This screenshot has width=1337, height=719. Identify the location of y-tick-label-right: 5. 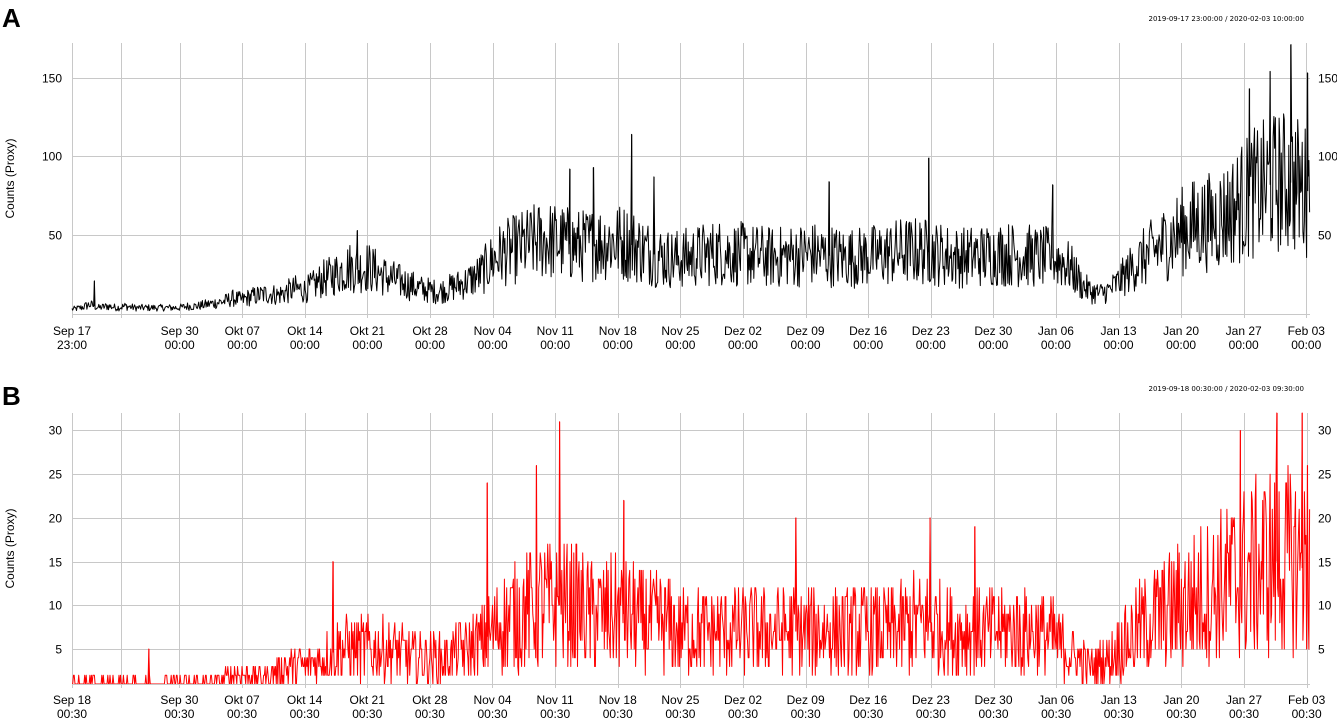
(1321, 650).